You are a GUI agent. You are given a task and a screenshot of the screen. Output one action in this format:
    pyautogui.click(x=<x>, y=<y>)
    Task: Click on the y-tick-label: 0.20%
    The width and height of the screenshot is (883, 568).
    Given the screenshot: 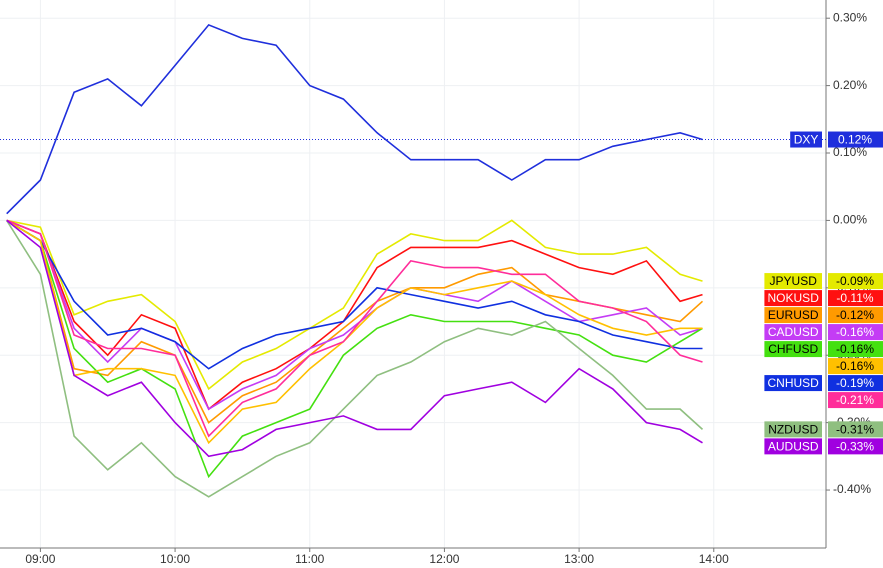 What is the action you would take?
    pyautogui.click(x=850, y=85)
    